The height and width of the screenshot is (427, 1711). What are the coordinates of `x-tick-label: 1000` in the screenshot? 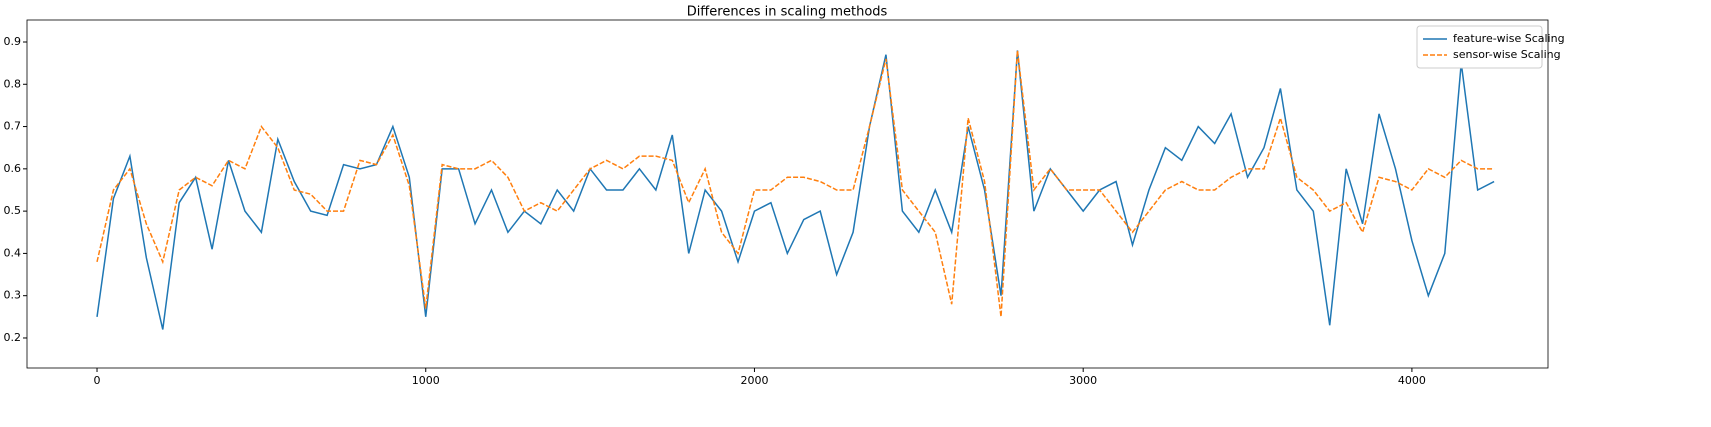 It's located at (426, 380).